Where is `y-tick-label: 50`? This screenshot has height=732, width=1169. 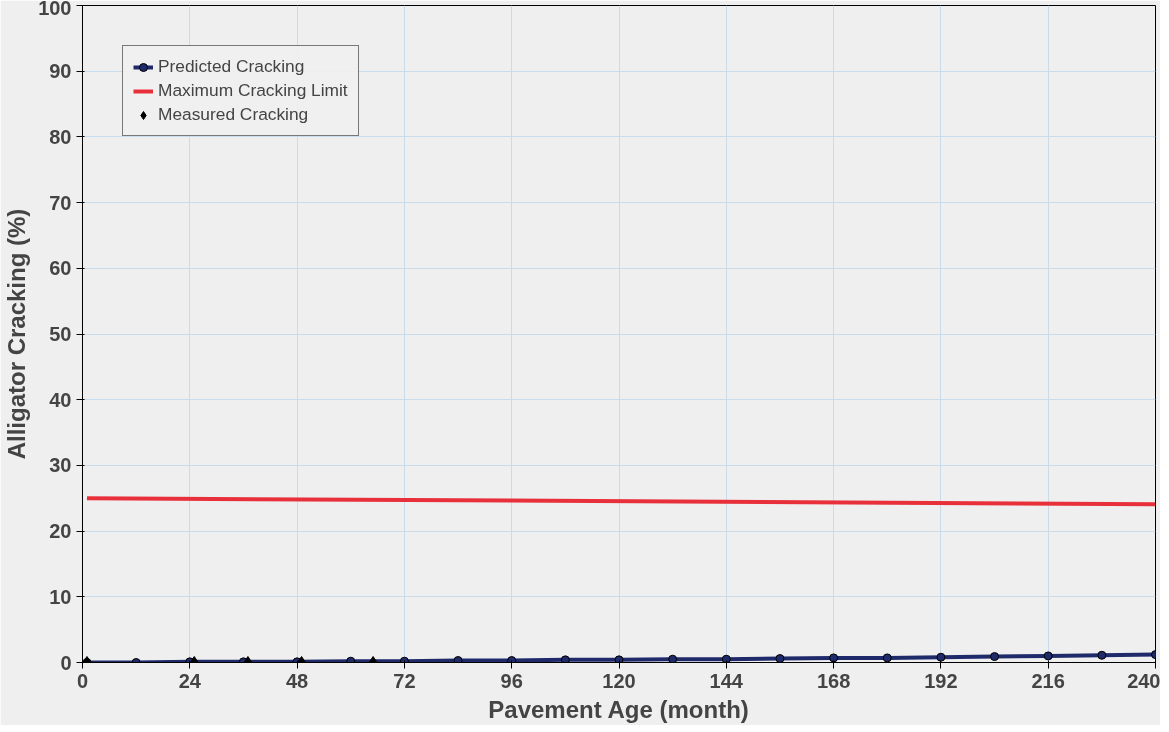
y-tick-label: 50 is located at coordinates (60, 334).